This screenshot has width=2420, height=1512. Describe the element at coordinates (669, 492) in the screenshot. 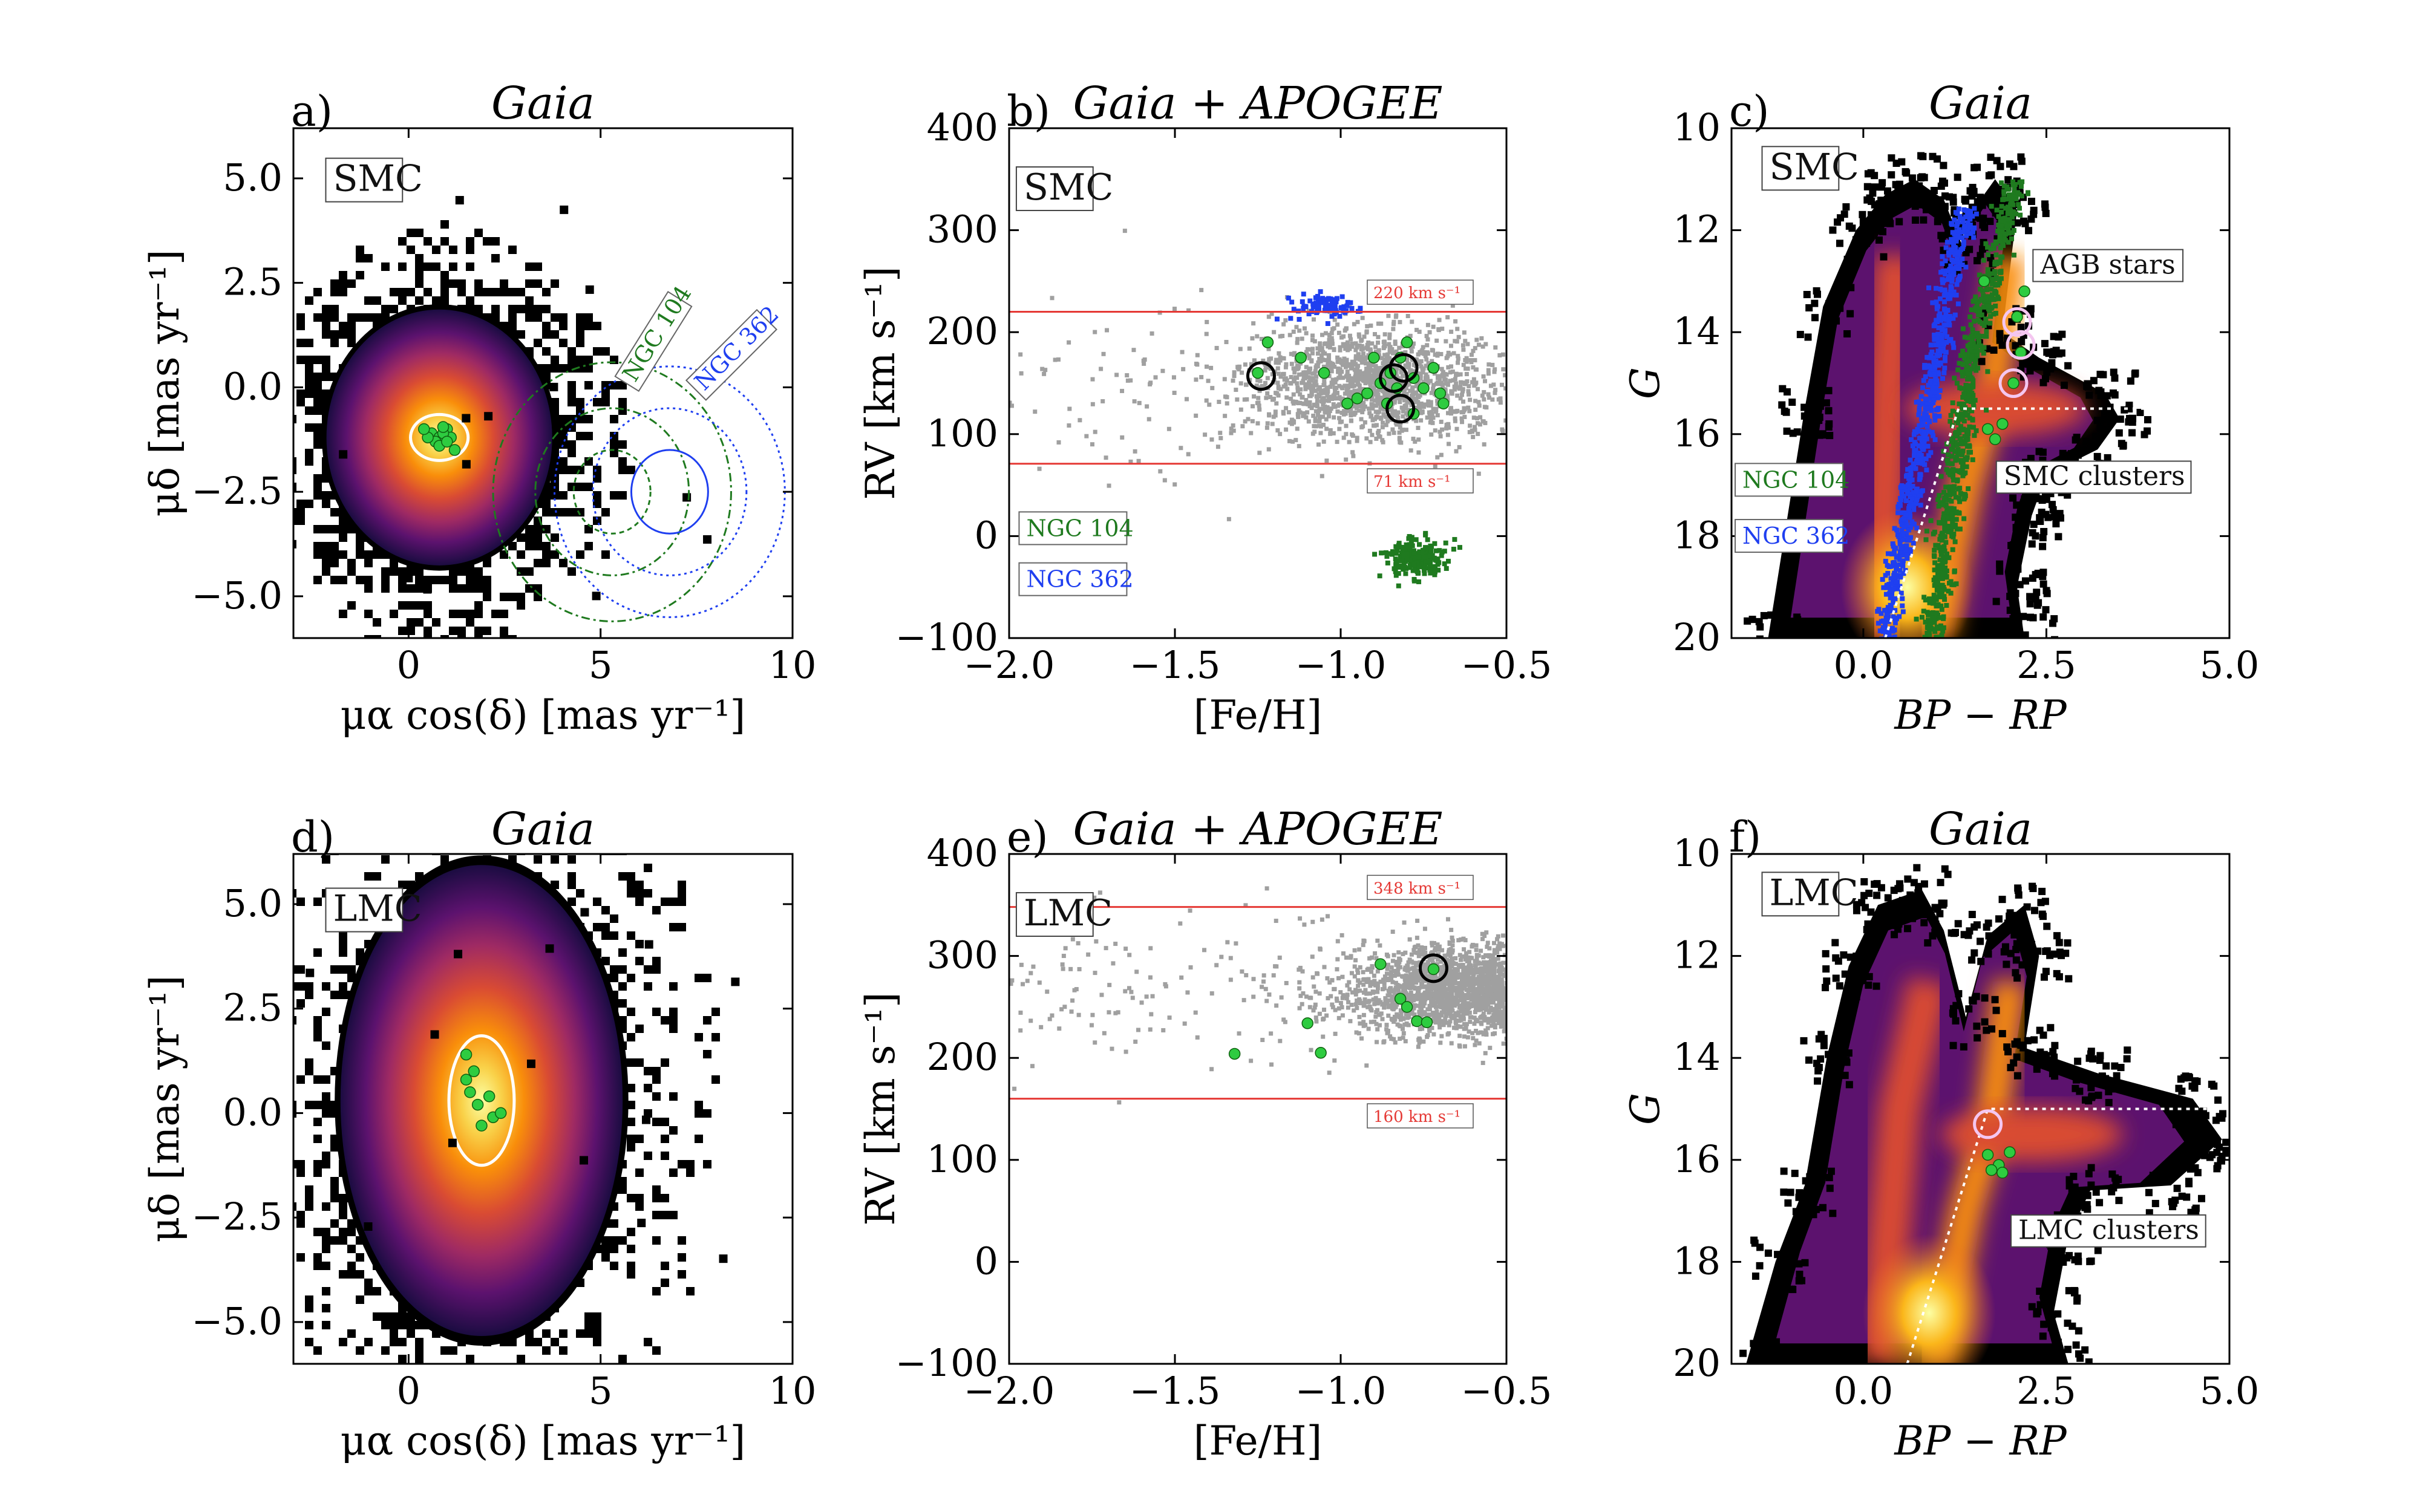

I see `cluster-exclusion-circle` at that location.